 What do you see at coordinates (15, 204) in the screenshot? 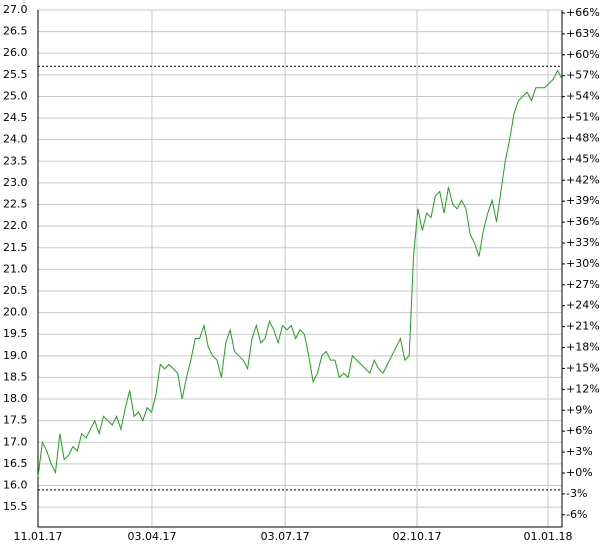
I see `y-tick-label: 22.5` at bounding box center [15, 204].